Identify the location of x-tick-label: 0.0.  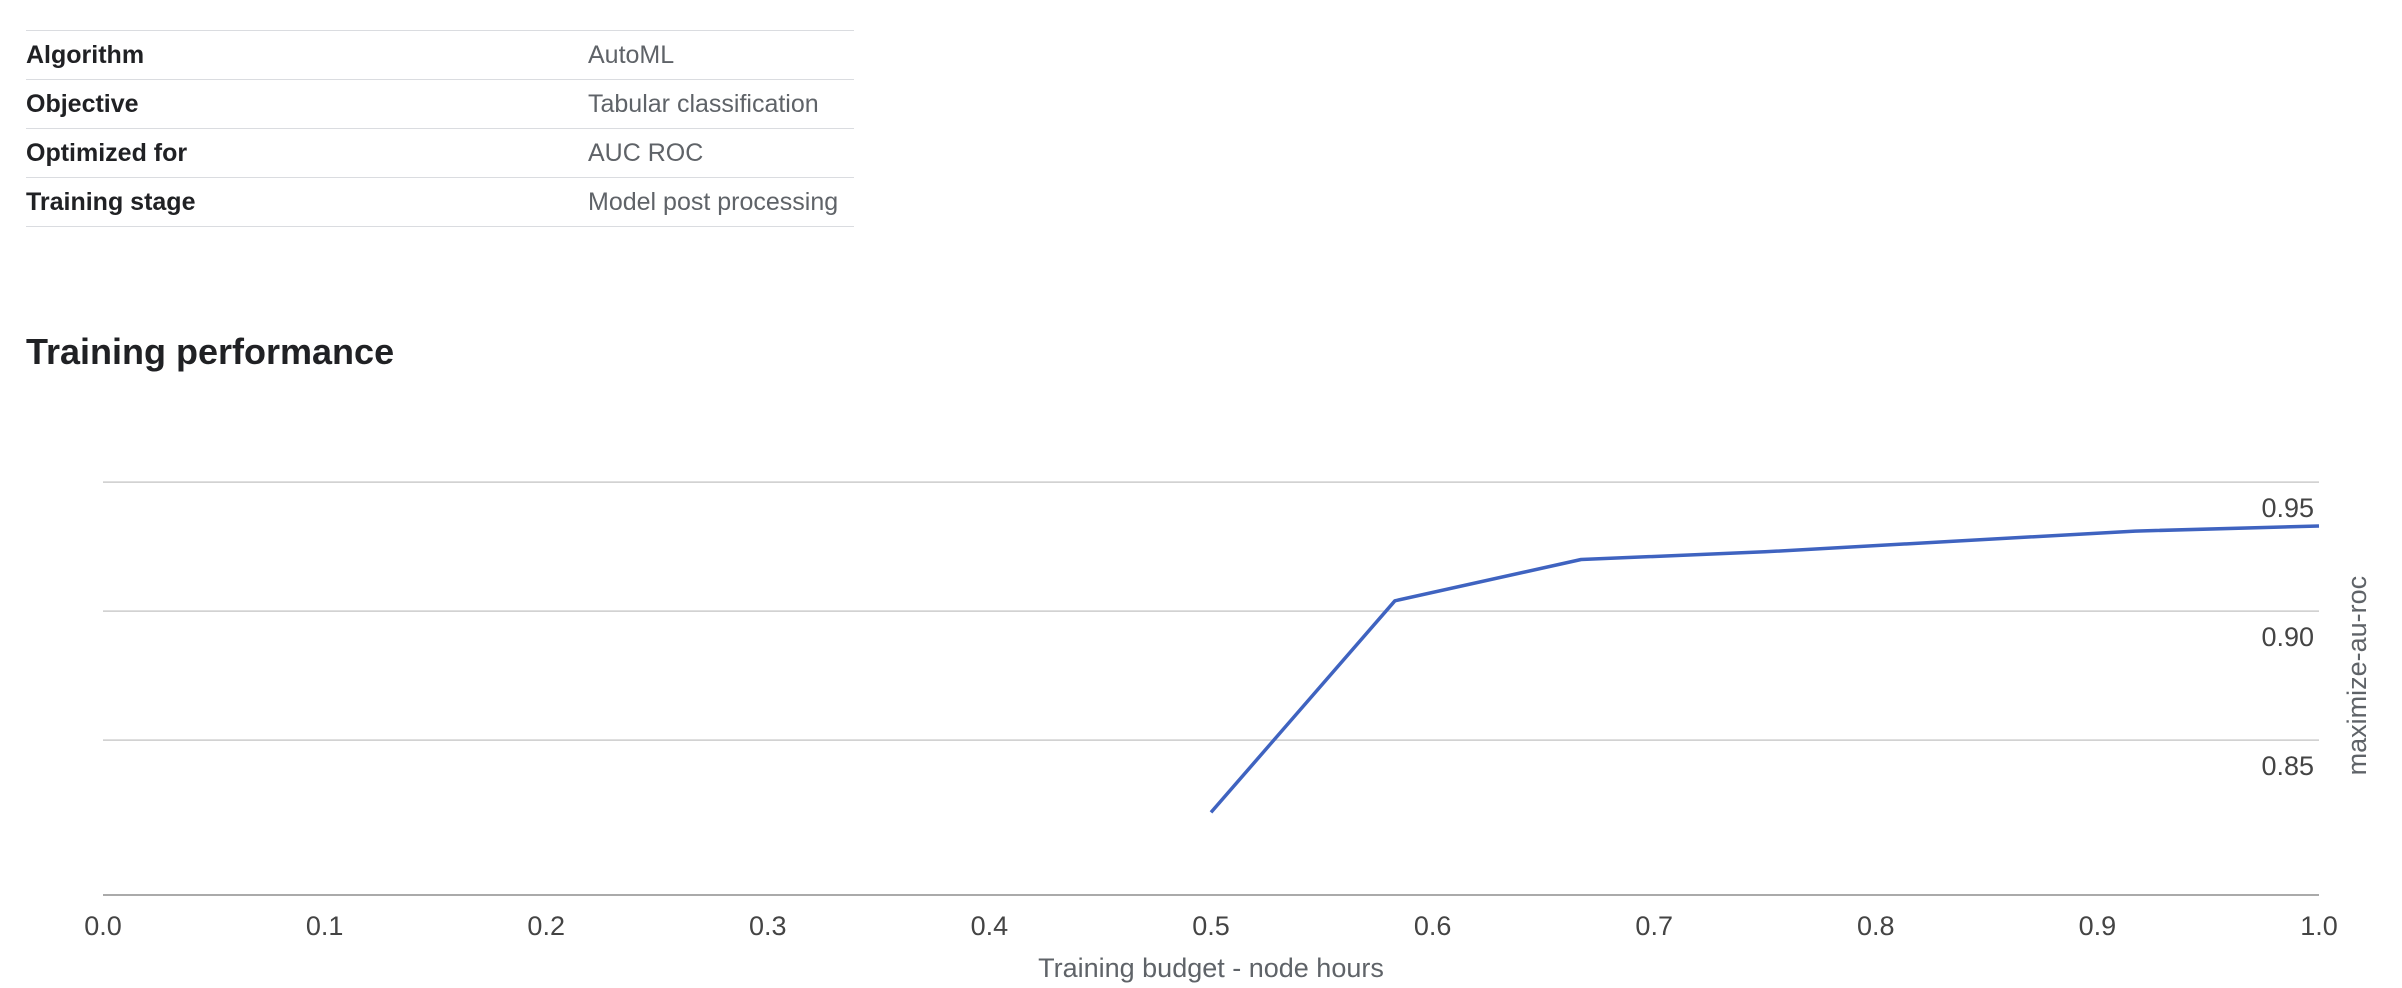
(103, 926).